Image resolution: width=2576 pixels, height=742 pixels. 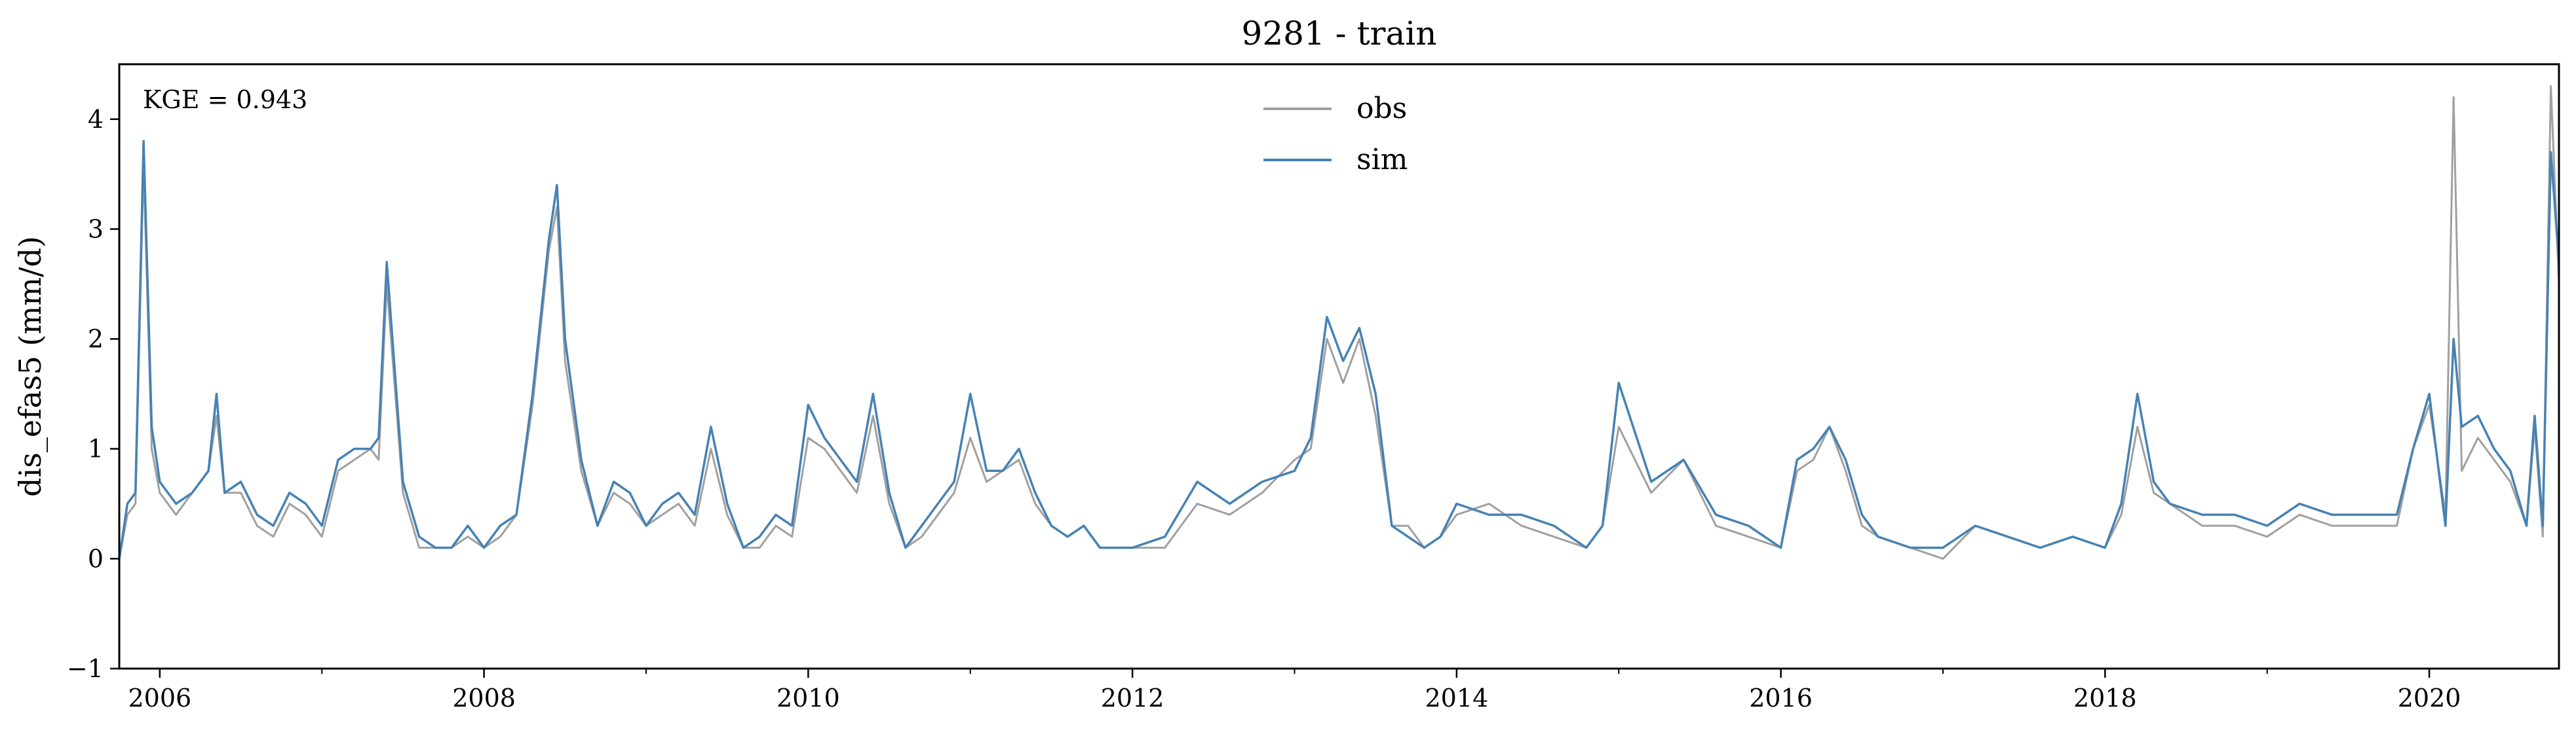 What do you see at coordinates (1456, 698) in the screenshot?
I see `x-tick-label: 2014` at bounding box center [1456, 698].